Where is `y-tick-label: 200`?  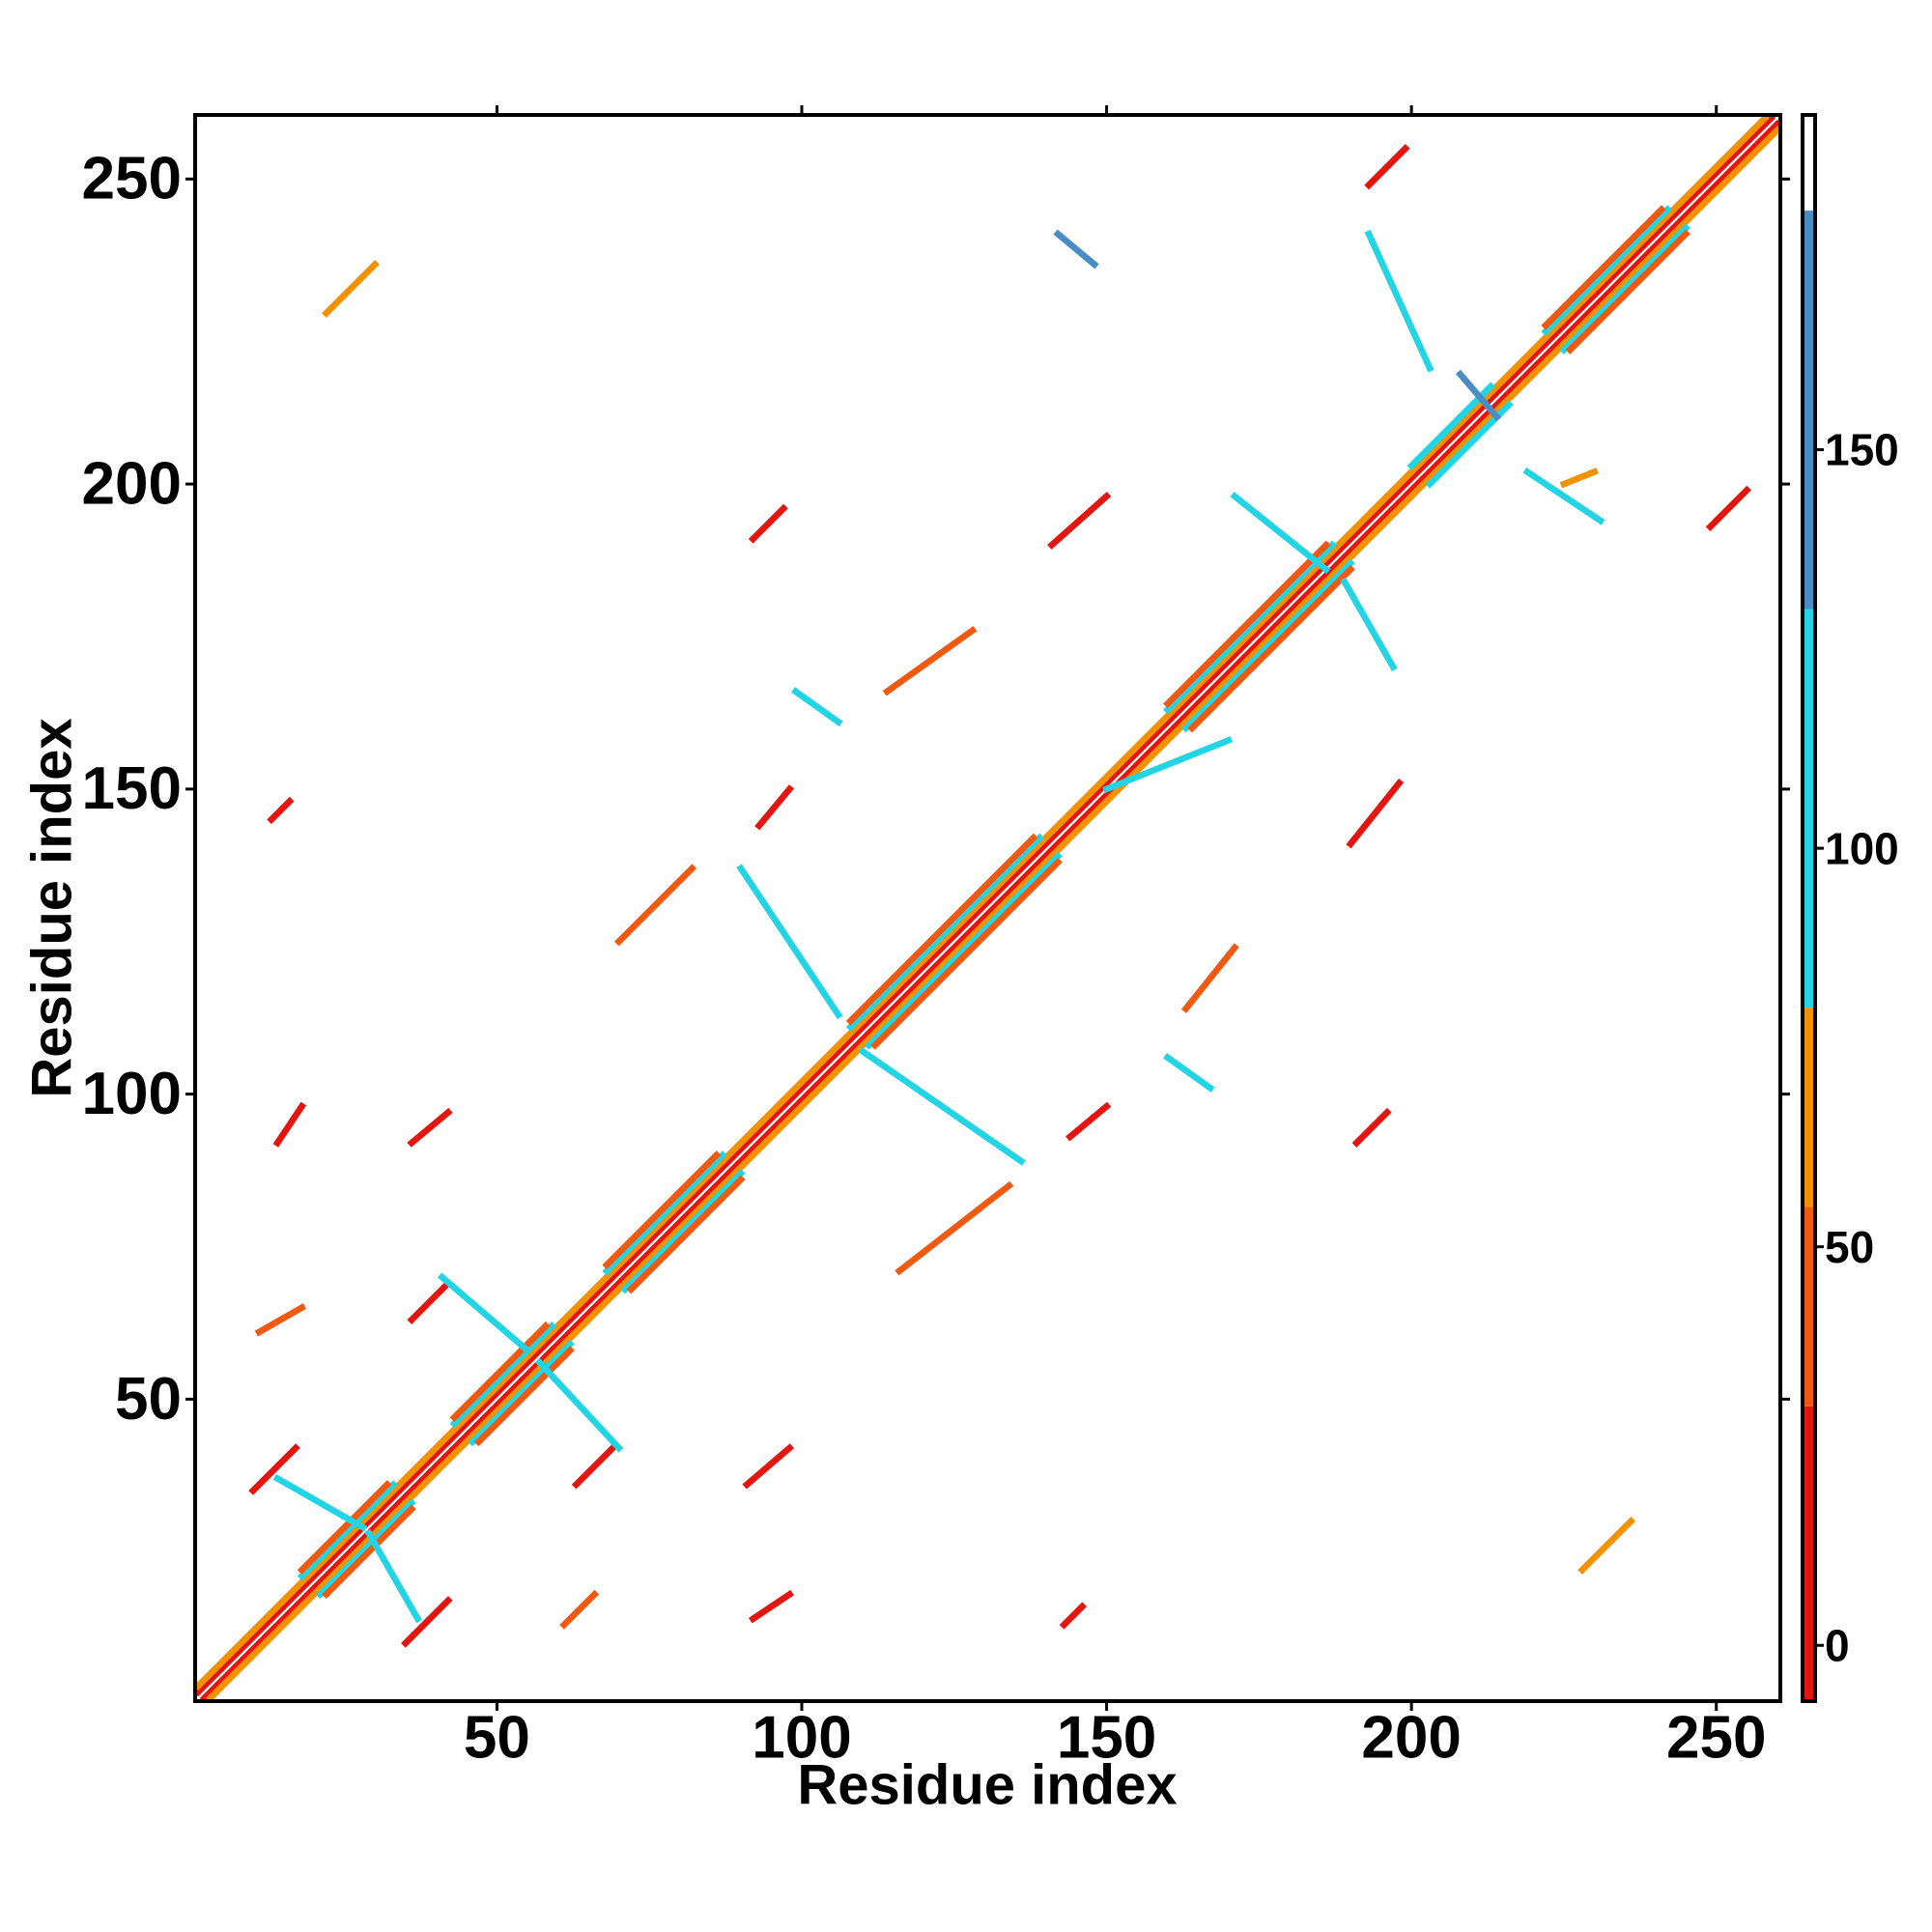 y-tick-label: 200 is located at coordinates (132, 483).